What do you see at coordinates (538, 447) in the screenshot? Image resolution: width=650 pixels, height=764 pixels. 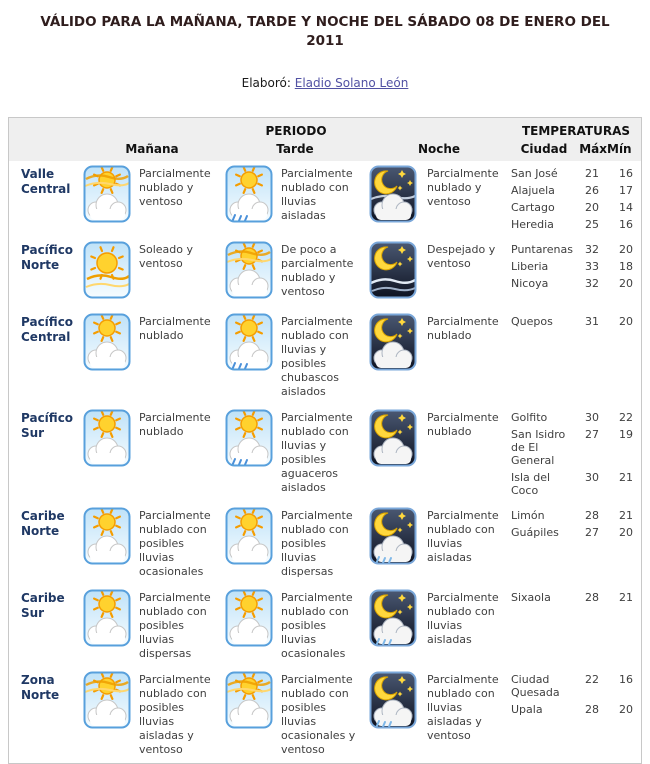 I see `city-name: San Isidro de El General` at bounding box center [538, 447].